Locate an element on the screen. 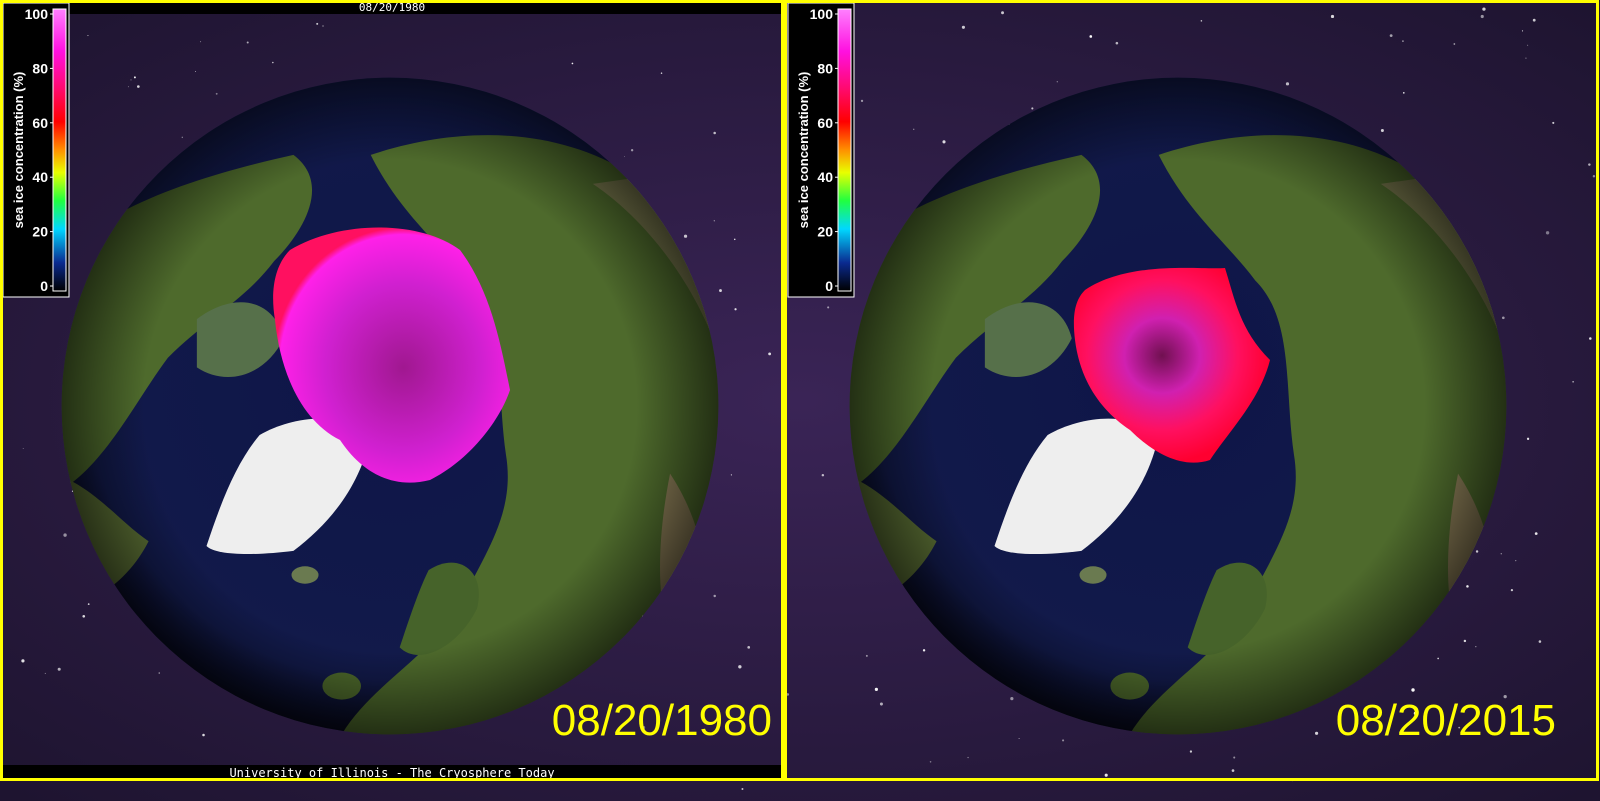 Image resolution: width=1600 pixels, height=801 pixels. colorbar: sea ice concentration (%) 0 20 40 60 80 100 is located at coordinates (36, 150).